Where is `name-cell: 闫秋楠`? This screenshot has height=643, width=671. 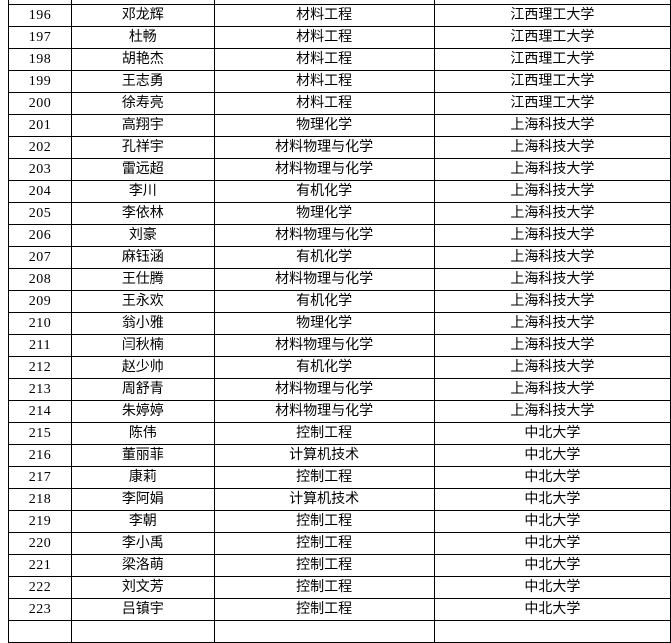
name-cell: 闫秋楠 is located at coordinates (143, 345).